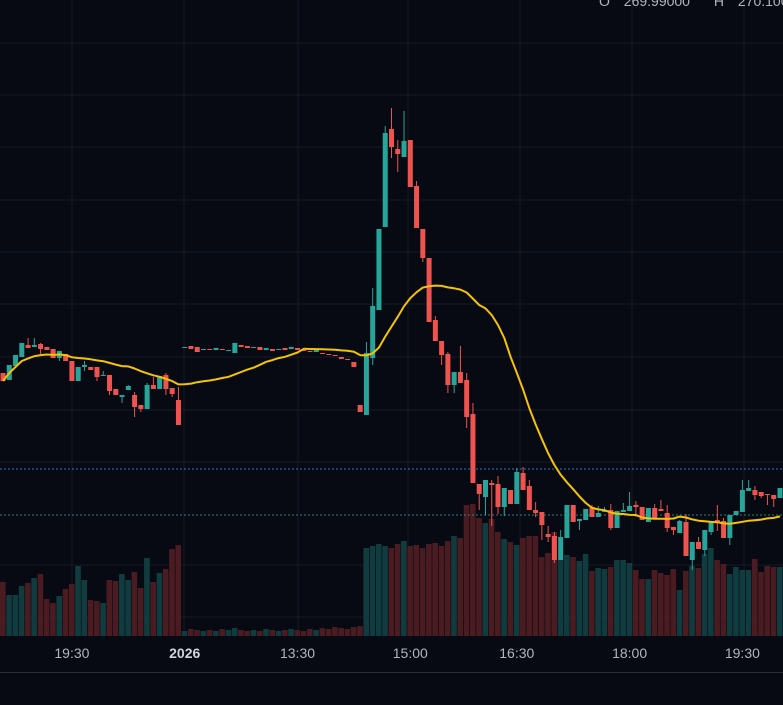 Image resolution: width=783 pixels, height=705 pixels. I want to click on time-axis-label: 13:30, so click(297, 653).